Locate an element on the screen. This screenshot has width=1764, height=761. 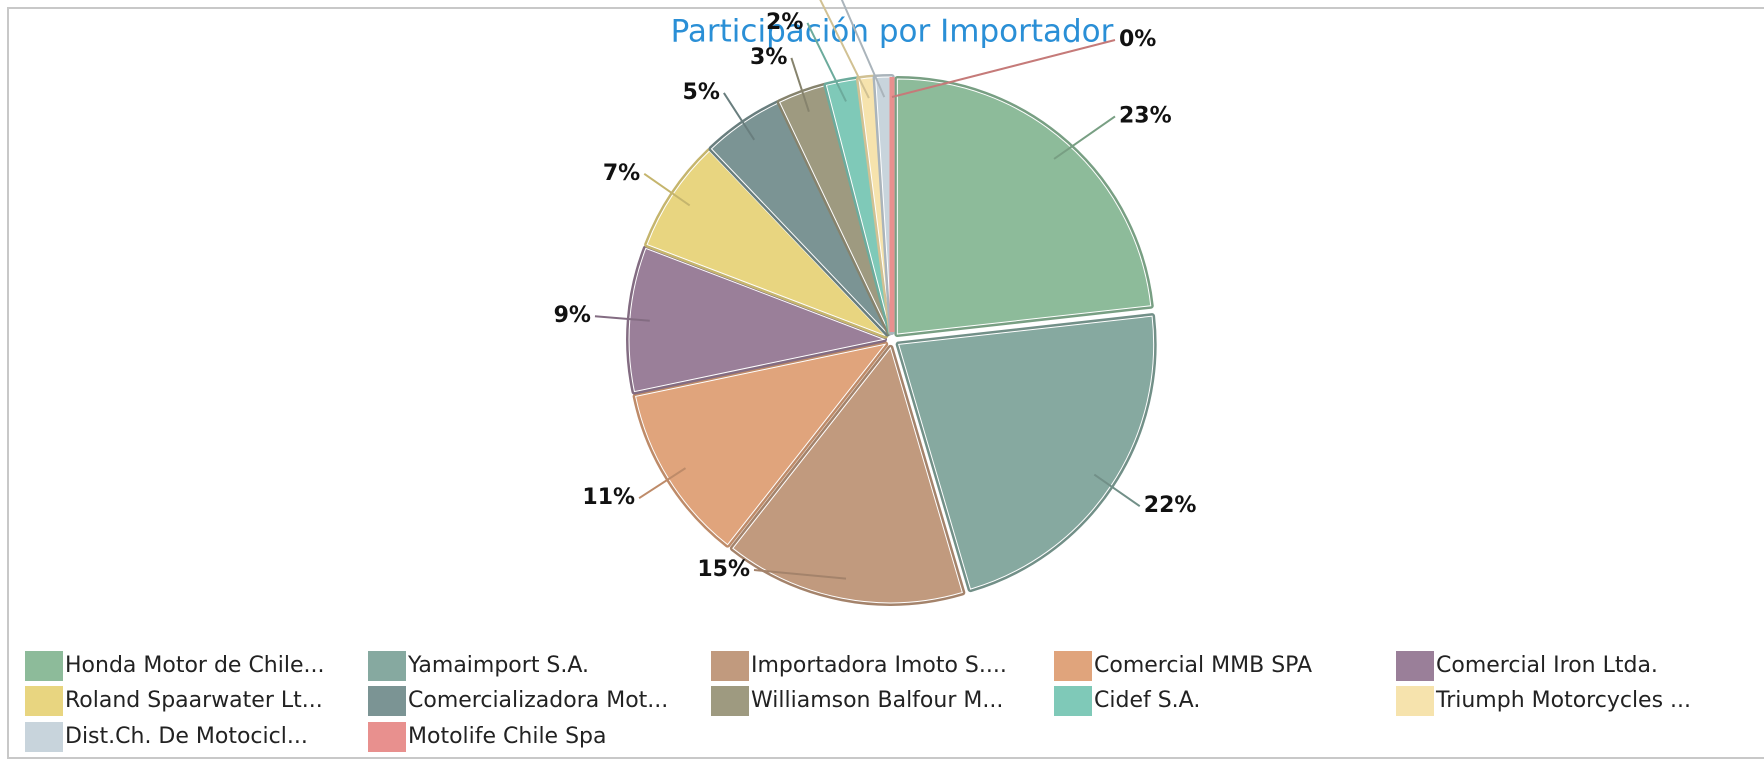
data-label: 9% is located at coordinates (572, 315).